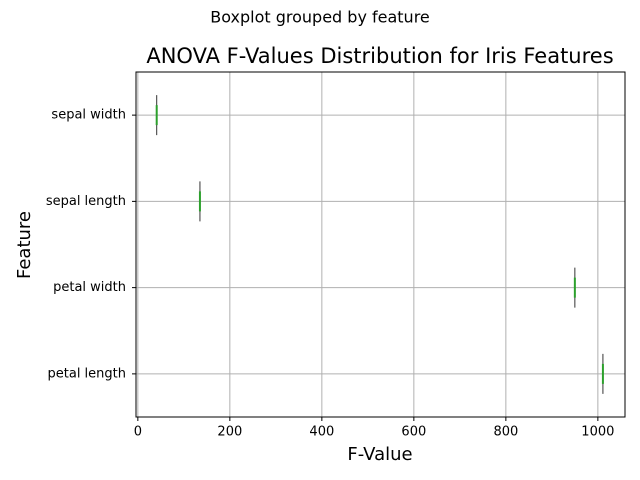  Describe the element at coordinates (413, 432) in the screenshot. I see `x-tick-label: 600` at that location.